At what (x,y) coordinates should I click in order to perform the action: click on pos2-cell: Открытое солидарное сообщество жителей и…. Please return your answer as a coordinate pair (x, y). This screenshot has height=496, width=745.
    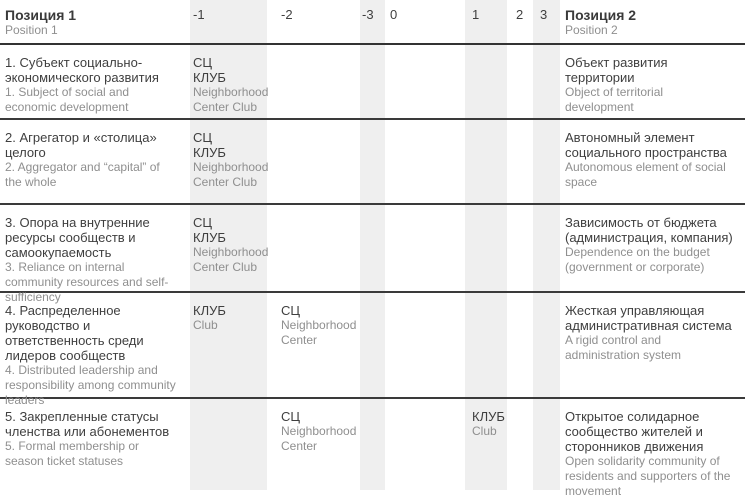
    Looking at the image, I should click on (652, 447).